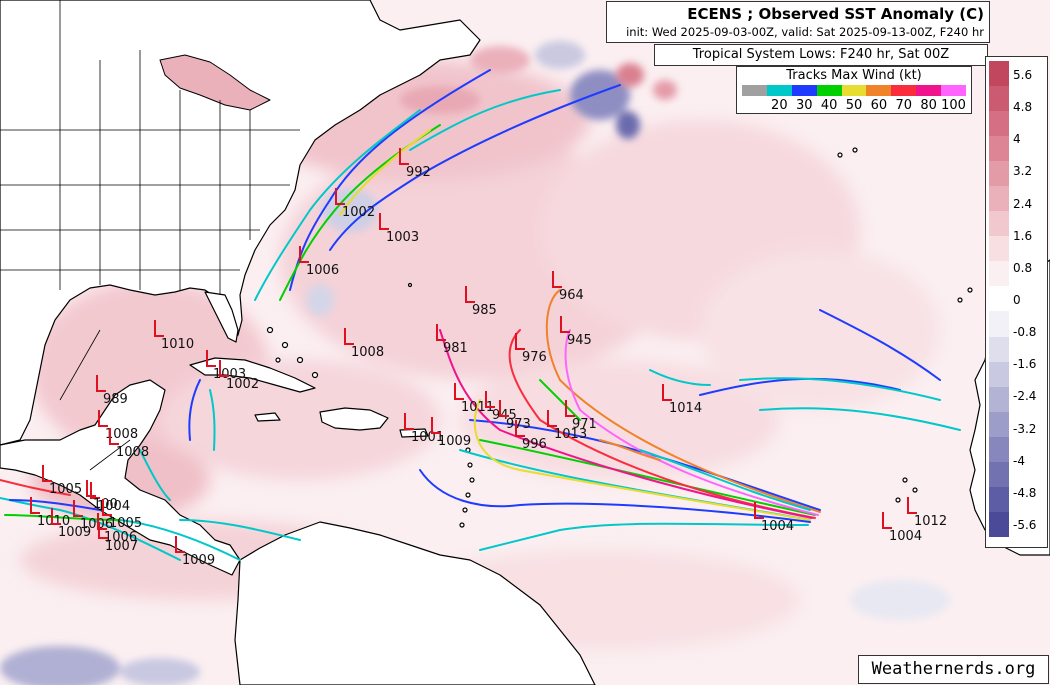  Describe the element at coordinates (855, 105) in the screenshot. I see `wind-legend-labels: 20 30 40 50 60 70 80 100` at that location.